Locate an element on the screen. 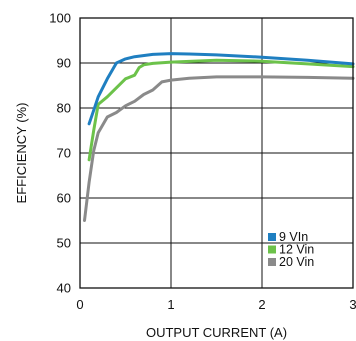 Image resolution: width=356 pixels, height=341 pixels. y-axis-title: EFFICIENCY (%) is located at coordinates (21, 153).